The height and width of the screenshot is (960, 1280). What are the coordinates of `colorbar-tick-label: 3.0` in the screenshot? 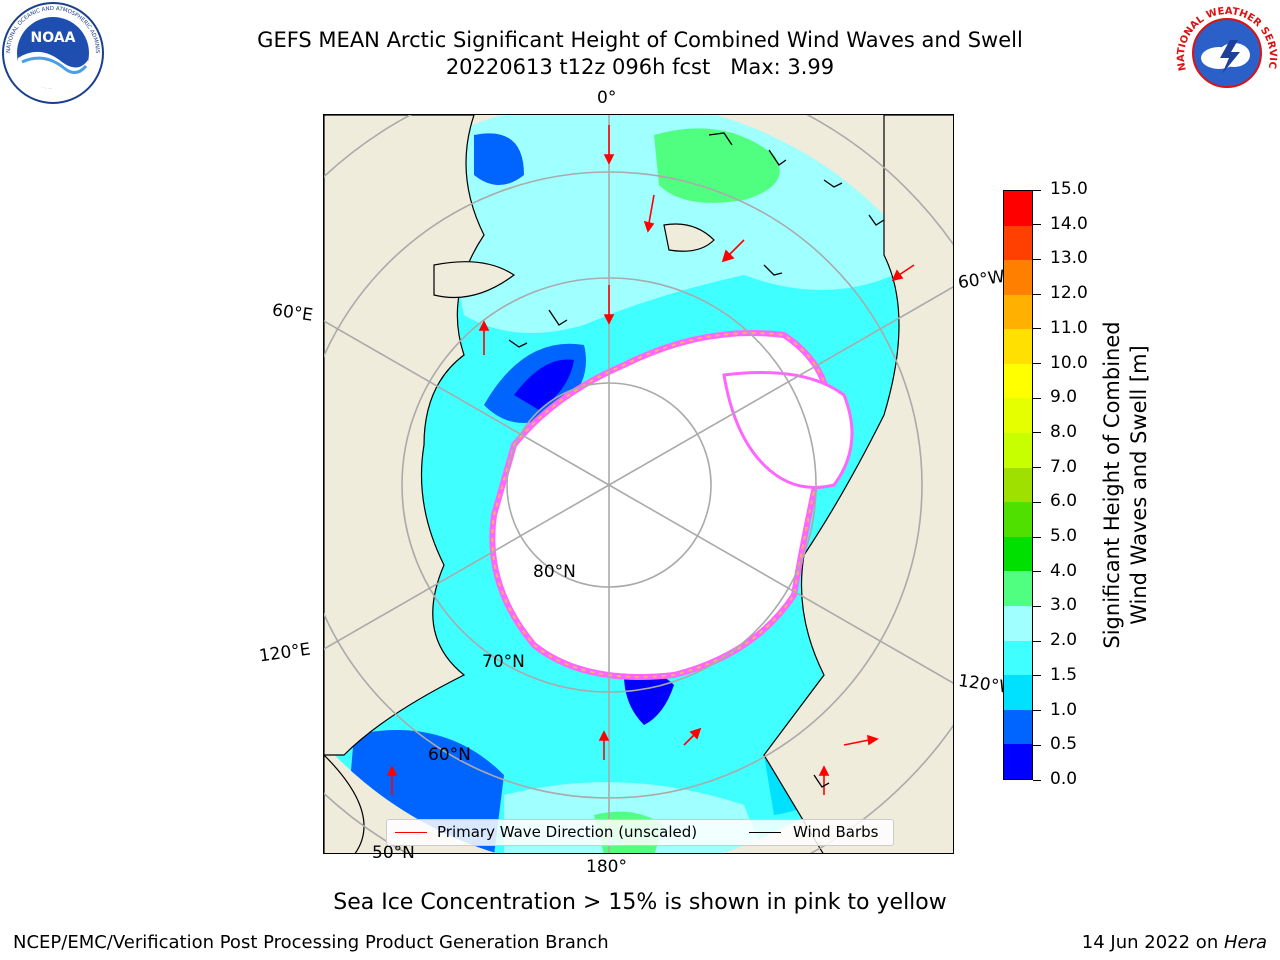 It's located at (1064, 605).